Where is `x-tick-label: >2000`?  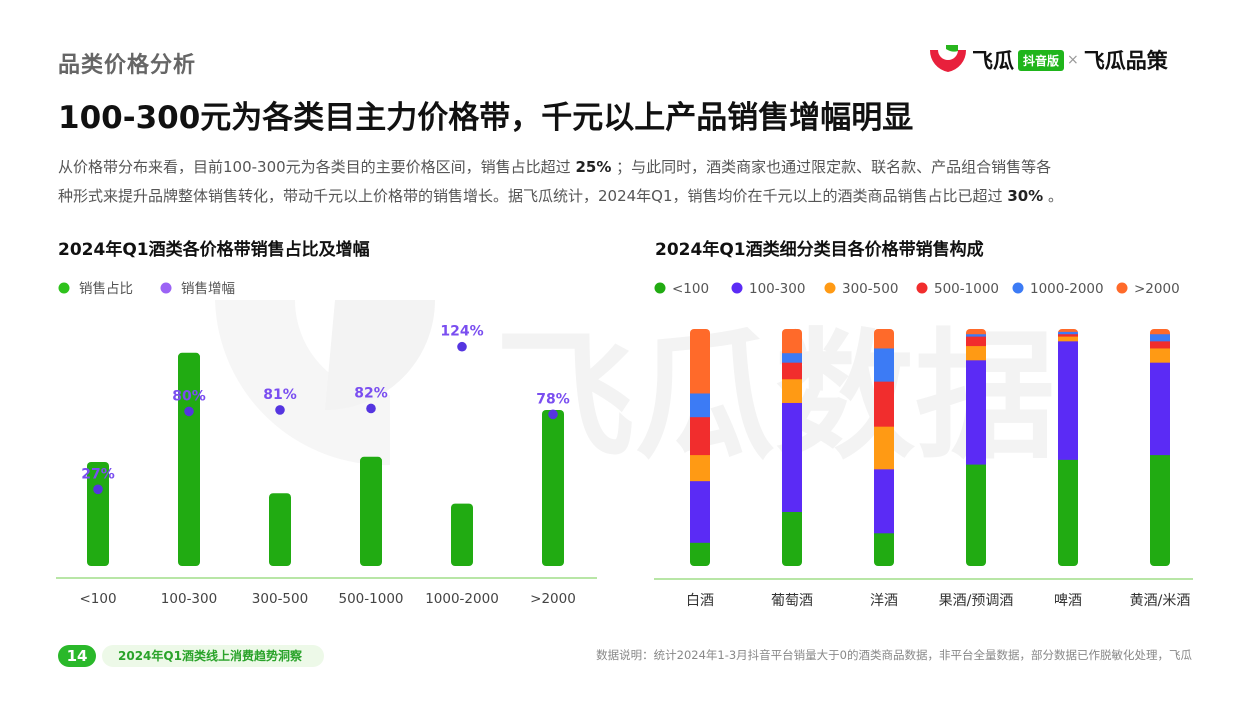 x-tick-label: >2000 is located at coordinates (553, 599).